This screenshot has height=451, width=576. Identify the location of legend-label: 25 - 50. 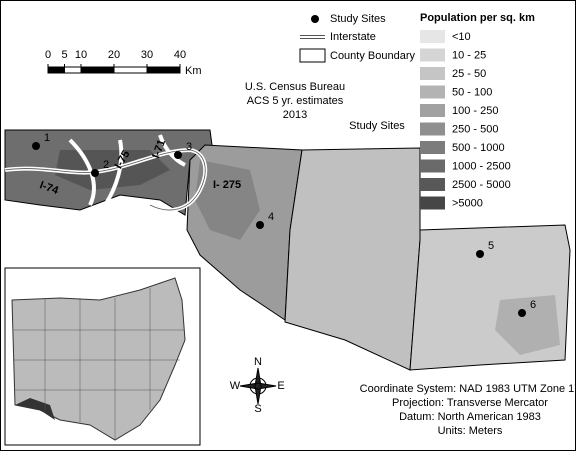
(469, 74).